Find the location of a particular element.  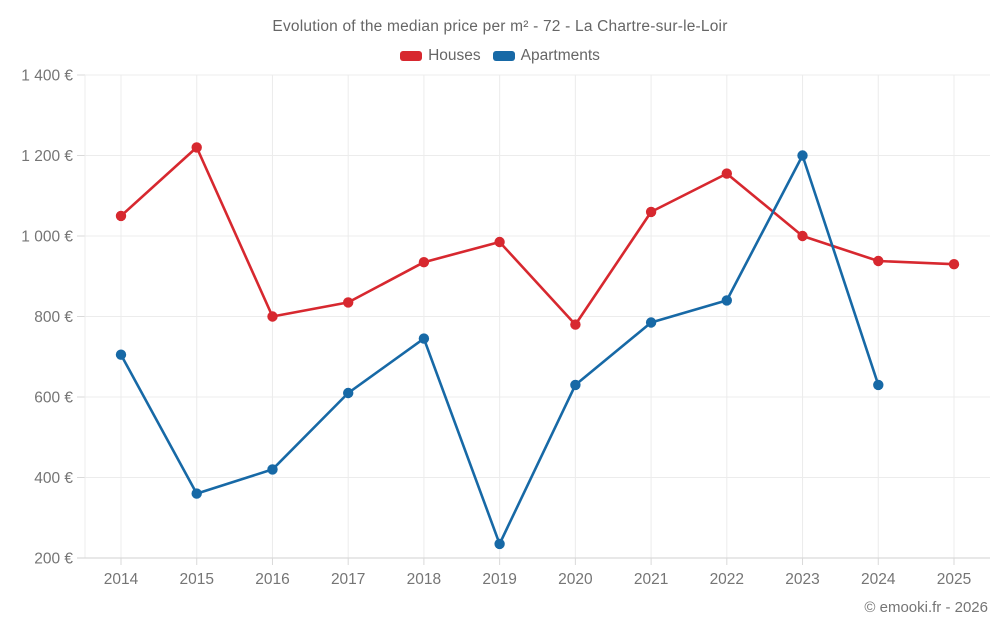

x-axis-label: 2014 is located at coordinates (121, 579).